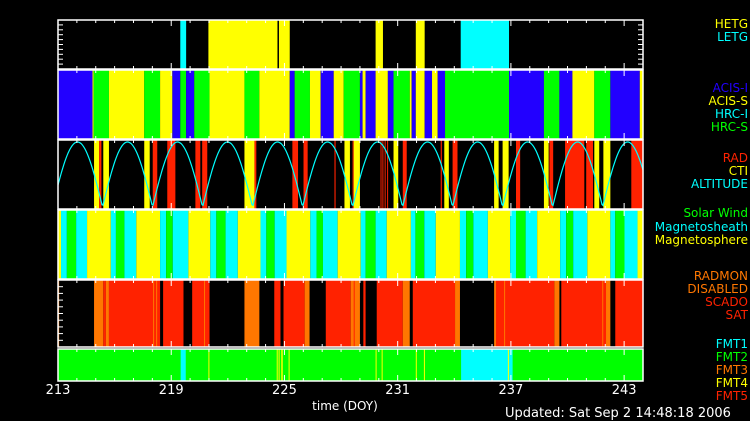 The image size is (750, 421). What do you see at coordinates (618, 413) in the screenshot?
I see `updated-timestamp: Updated: Sat Sep 2 14:48:18 2006` at bounding box center [618, 413].